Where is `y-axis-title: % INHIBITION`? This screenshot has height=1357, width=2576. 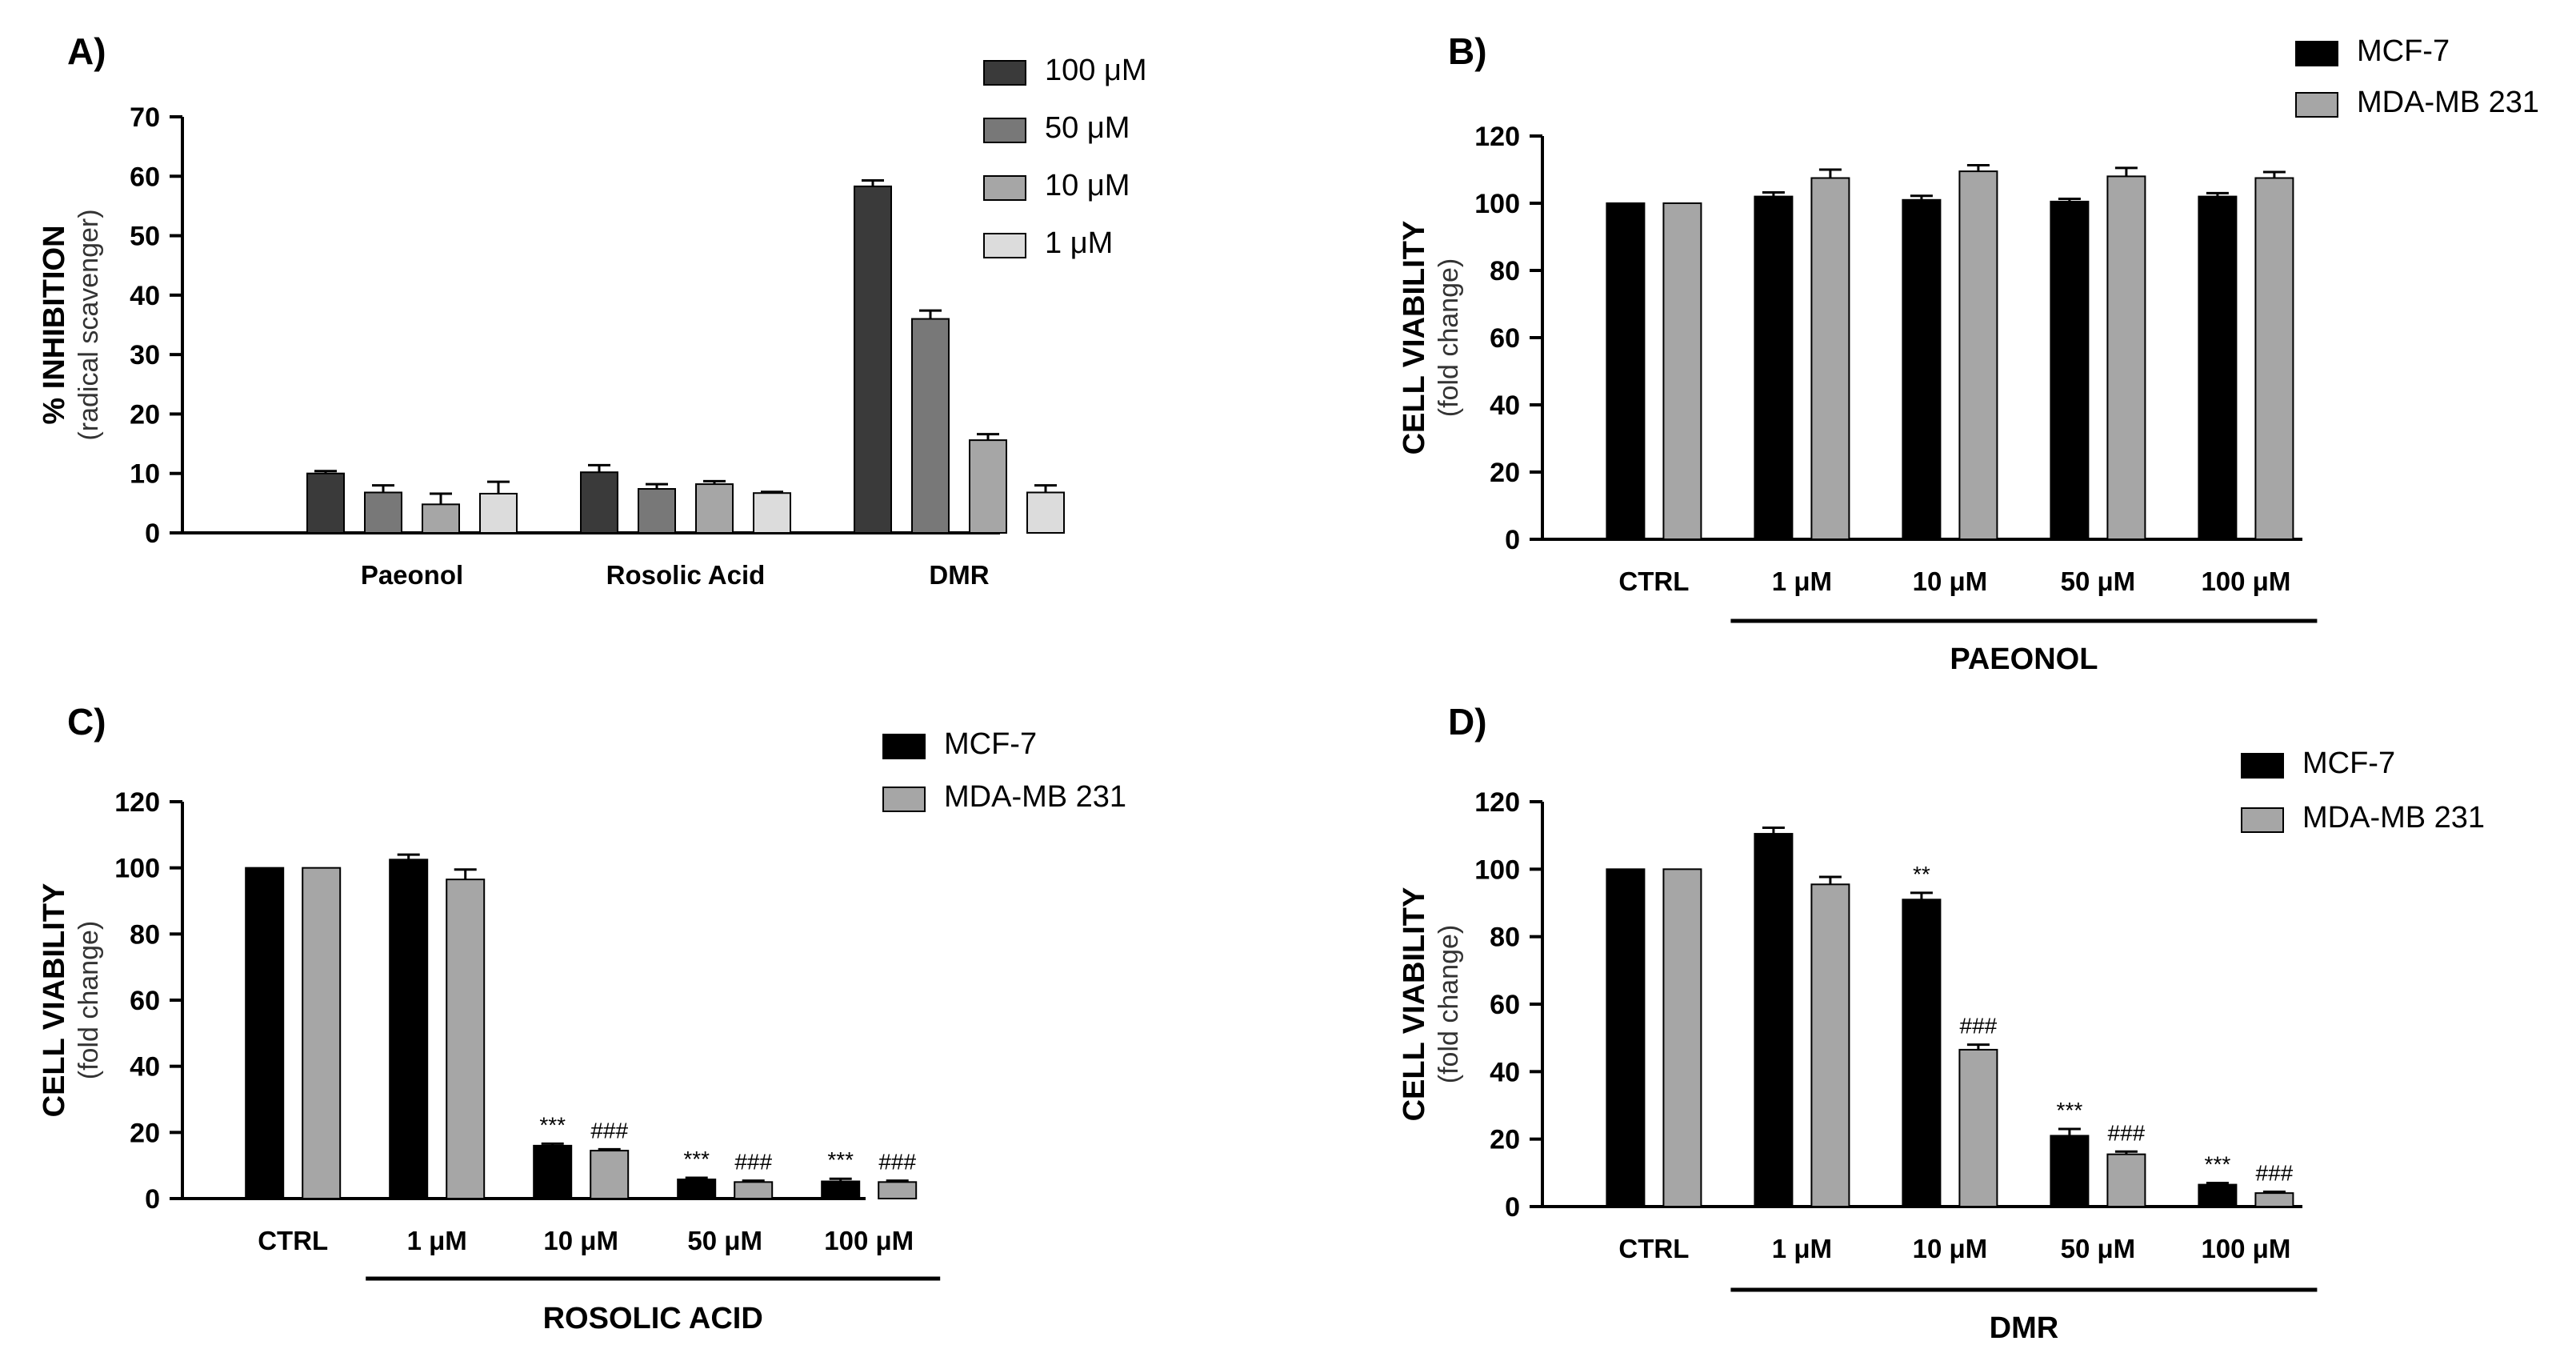
y-axis-title: % INHIBITION is located at coordinates (54, 324).